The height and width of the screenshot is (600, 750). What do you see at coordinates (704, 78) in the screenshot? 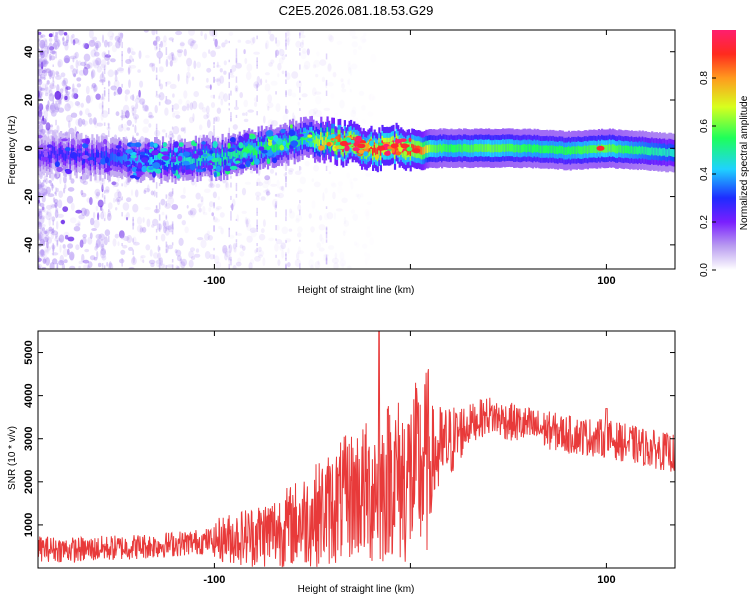
I see `colorbar-tick-label: 0.8` at bounding box center [704, 78].